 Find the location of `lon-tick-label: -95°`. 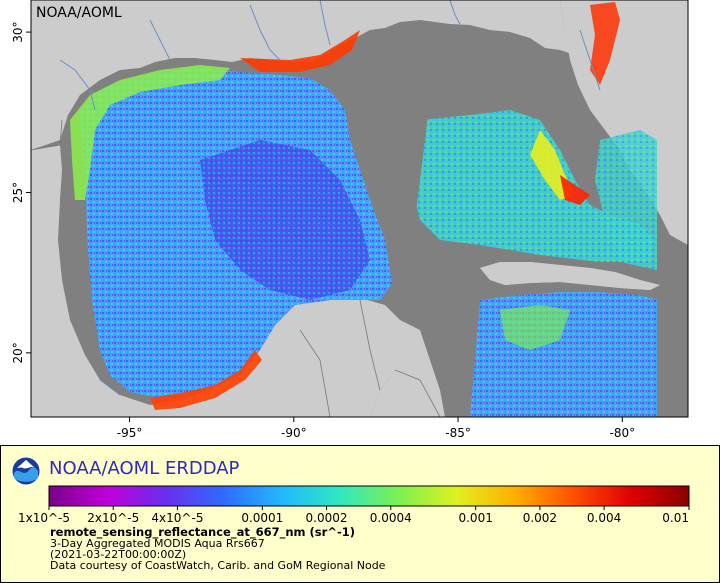

lon-tick-label: -95° is located at coordinates (130, 433).